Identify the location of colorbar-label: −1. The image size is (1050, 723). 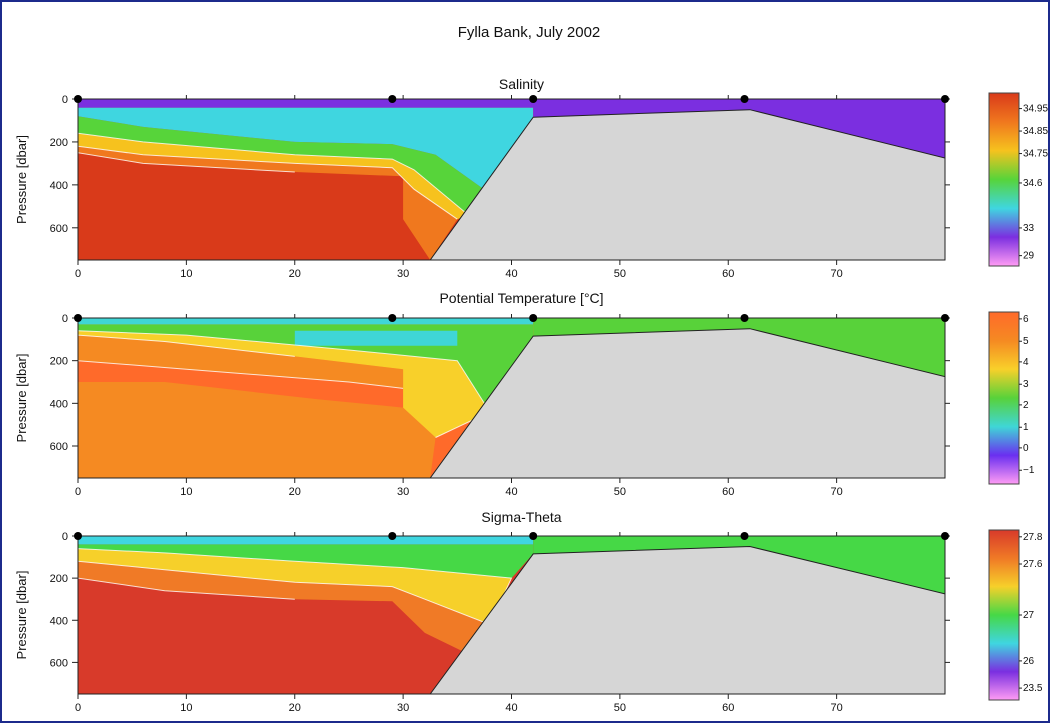
(1029, 470).